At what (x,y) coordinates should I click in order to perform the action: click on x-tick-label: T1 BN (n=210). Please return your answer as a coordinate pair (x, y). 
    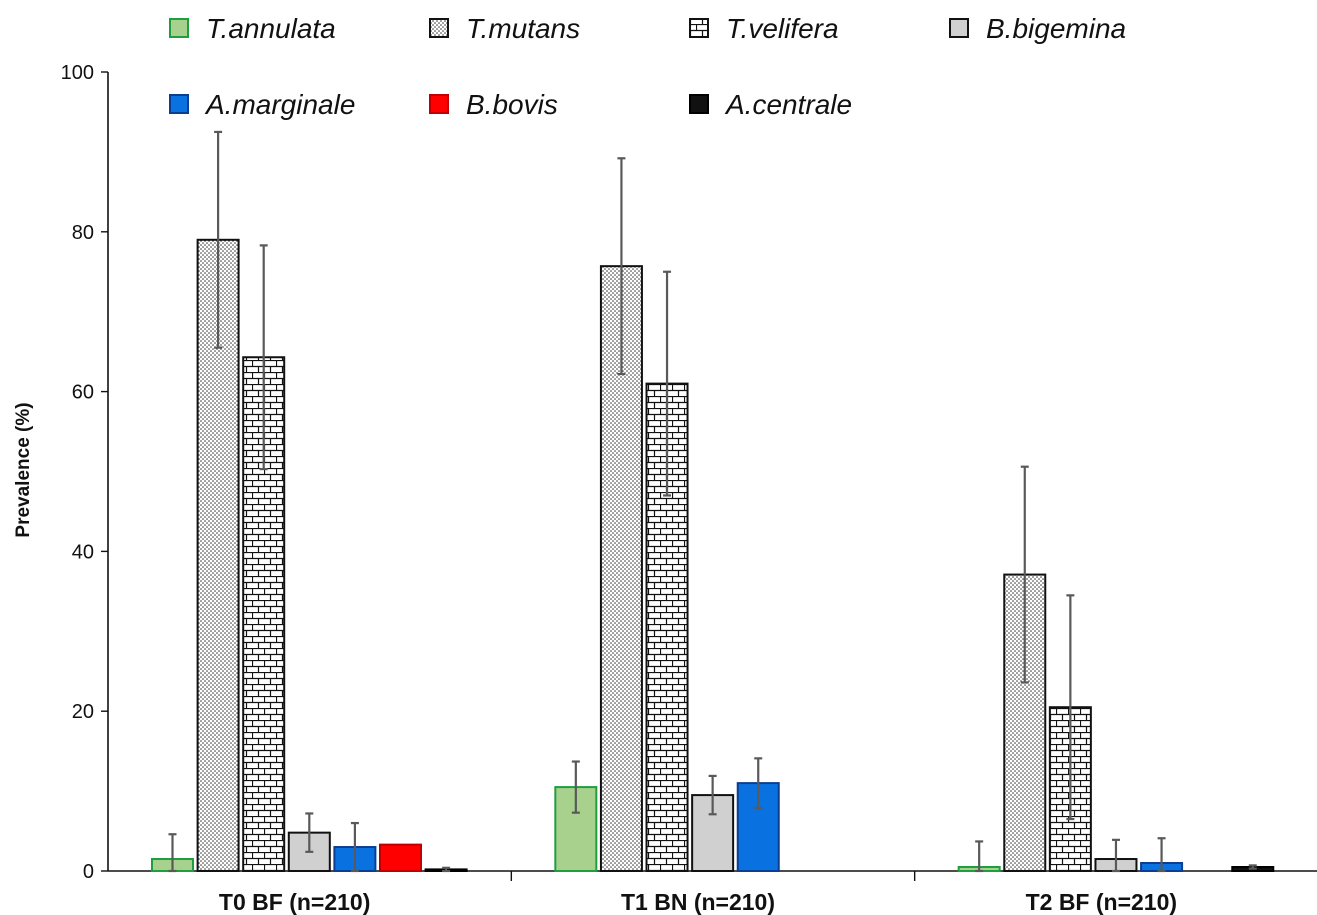
    Looking at the image, I should click on (698, 902).